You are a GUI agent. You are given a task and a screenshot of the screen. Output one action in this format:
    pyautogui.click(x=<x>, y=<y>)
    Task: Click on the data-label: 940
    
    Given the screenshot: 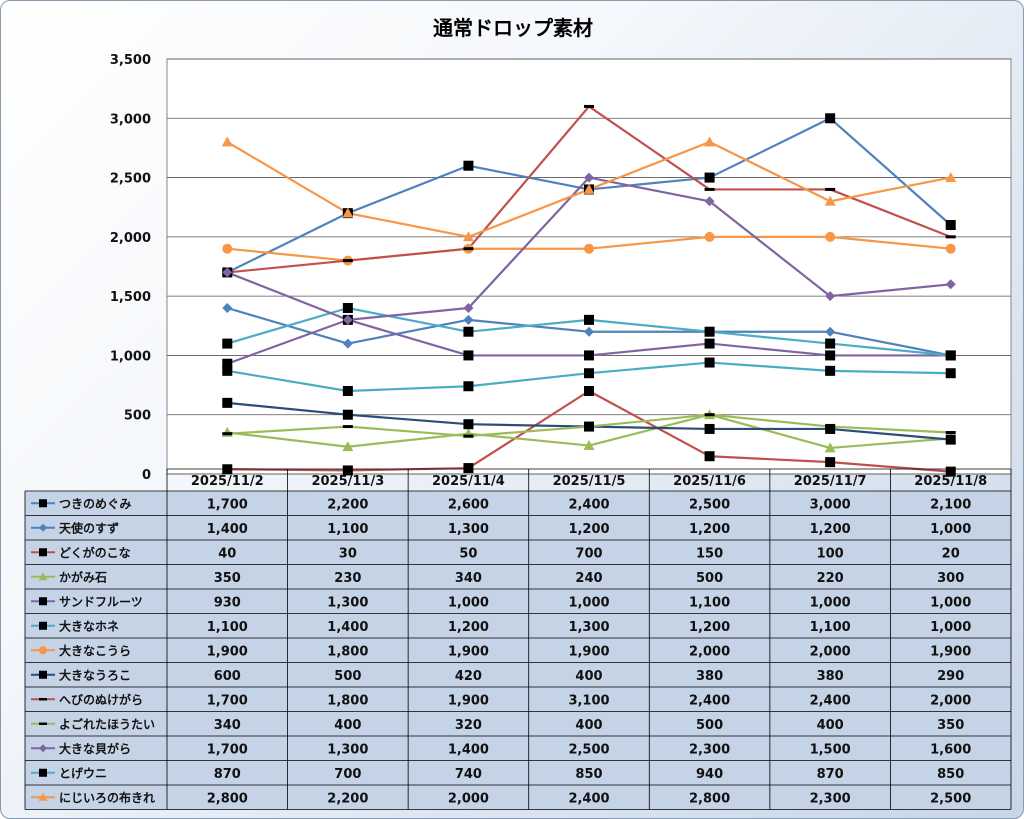 What is the action you would take?
    pyautogui.click(x=709, y=774)
    